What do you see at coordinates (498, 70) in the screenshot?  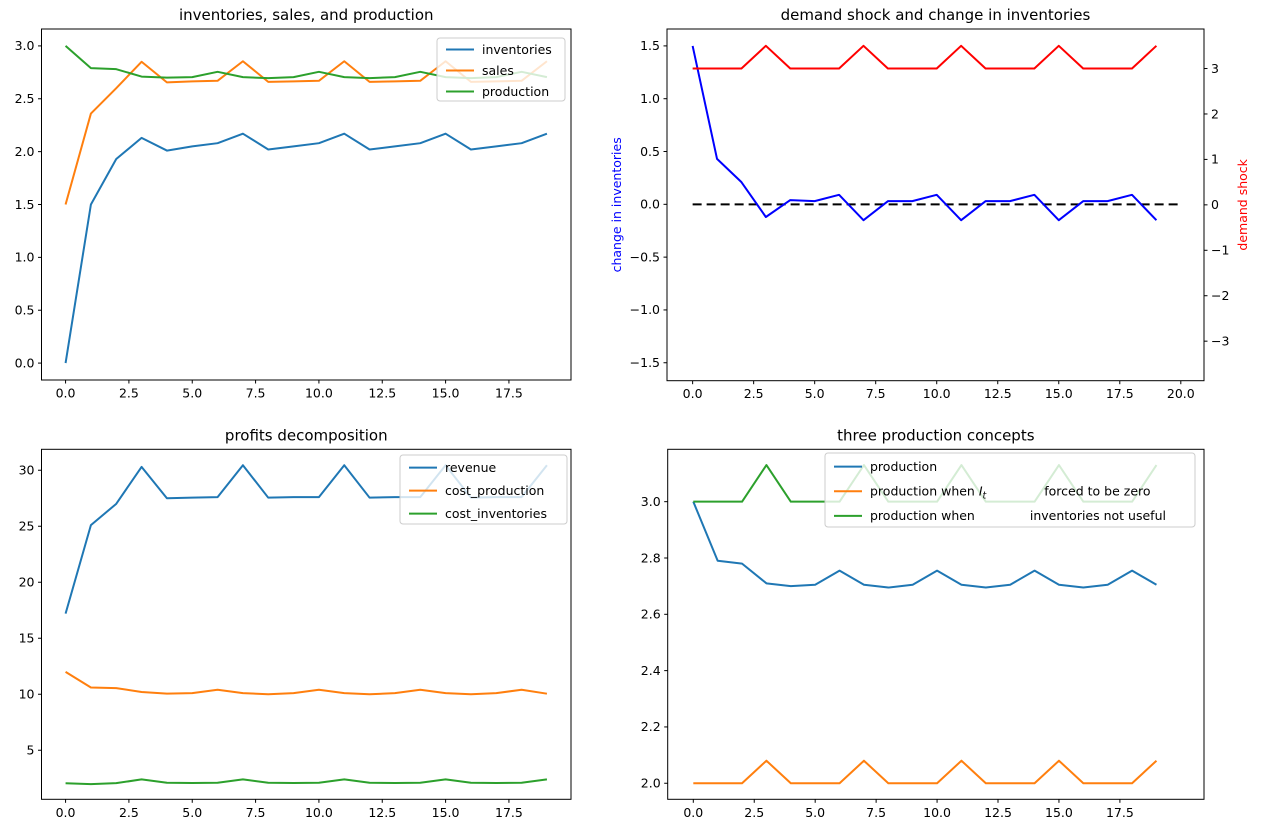 I see `legend-label-sales: sales` at bounding box center [498, 70].